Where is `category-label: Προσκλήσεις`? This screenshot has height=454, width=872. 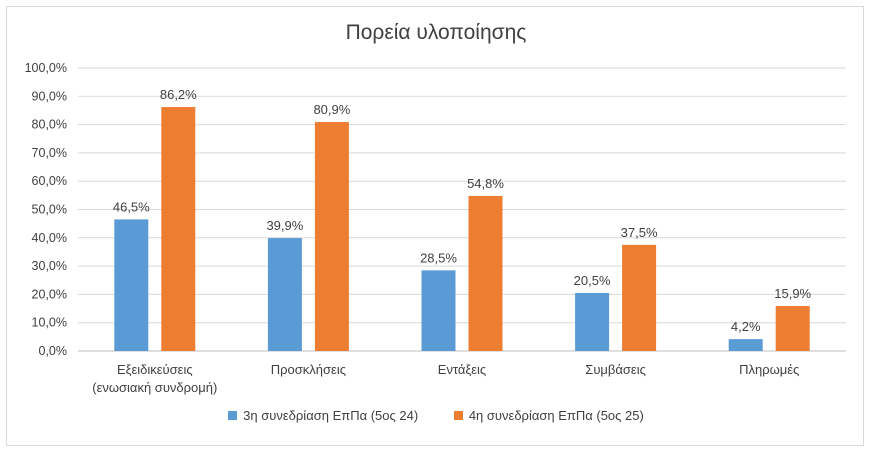
category-label: Προσκλήσεις is located at coordinates (308, 369).